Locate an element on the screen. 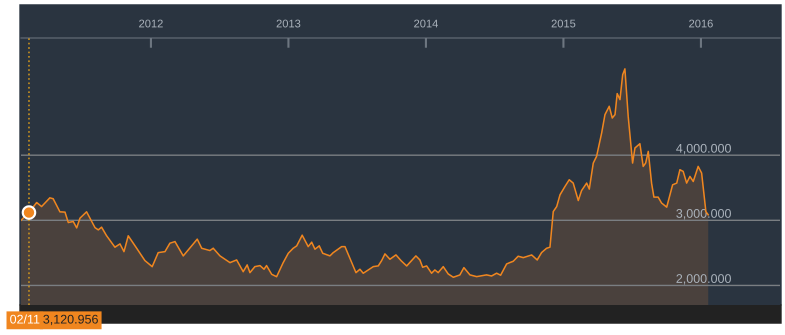 The image size is (785, 335). x-tick-label: 2012 is located at coordinates (151, 24).